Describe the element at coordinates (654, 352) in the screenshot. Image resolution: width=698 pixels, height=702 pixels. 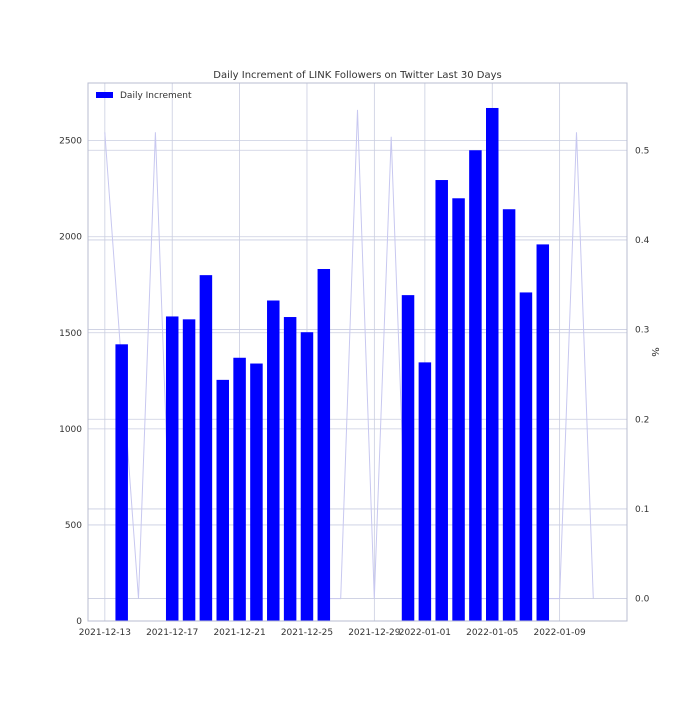
I see `y-right-axis-label: %` at that location.